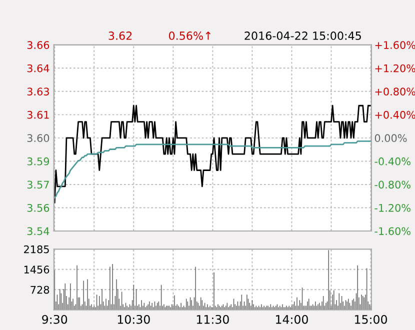 Image resolution: width=415 pixels, height=330 pixels. Describe the element at coordinates (38, 114) in the screenshot. I see `y-tick-label: 3.61` at that location.